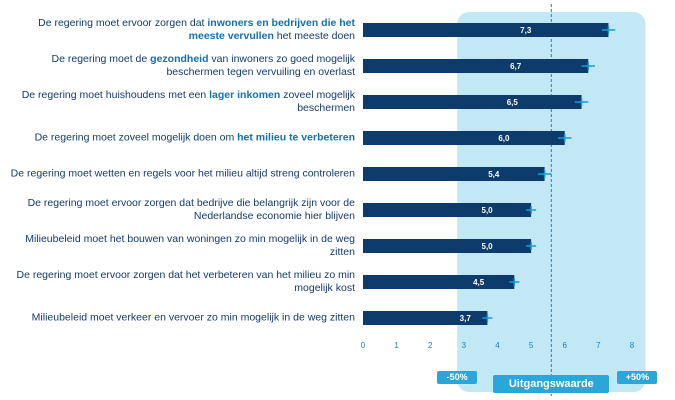 The height and width of the screenshot is (400, 675). What do you see at coordinates (179, 59) in the screenshot?
I see `label-highlight: gezondheid` at bounding box center [179, 59].